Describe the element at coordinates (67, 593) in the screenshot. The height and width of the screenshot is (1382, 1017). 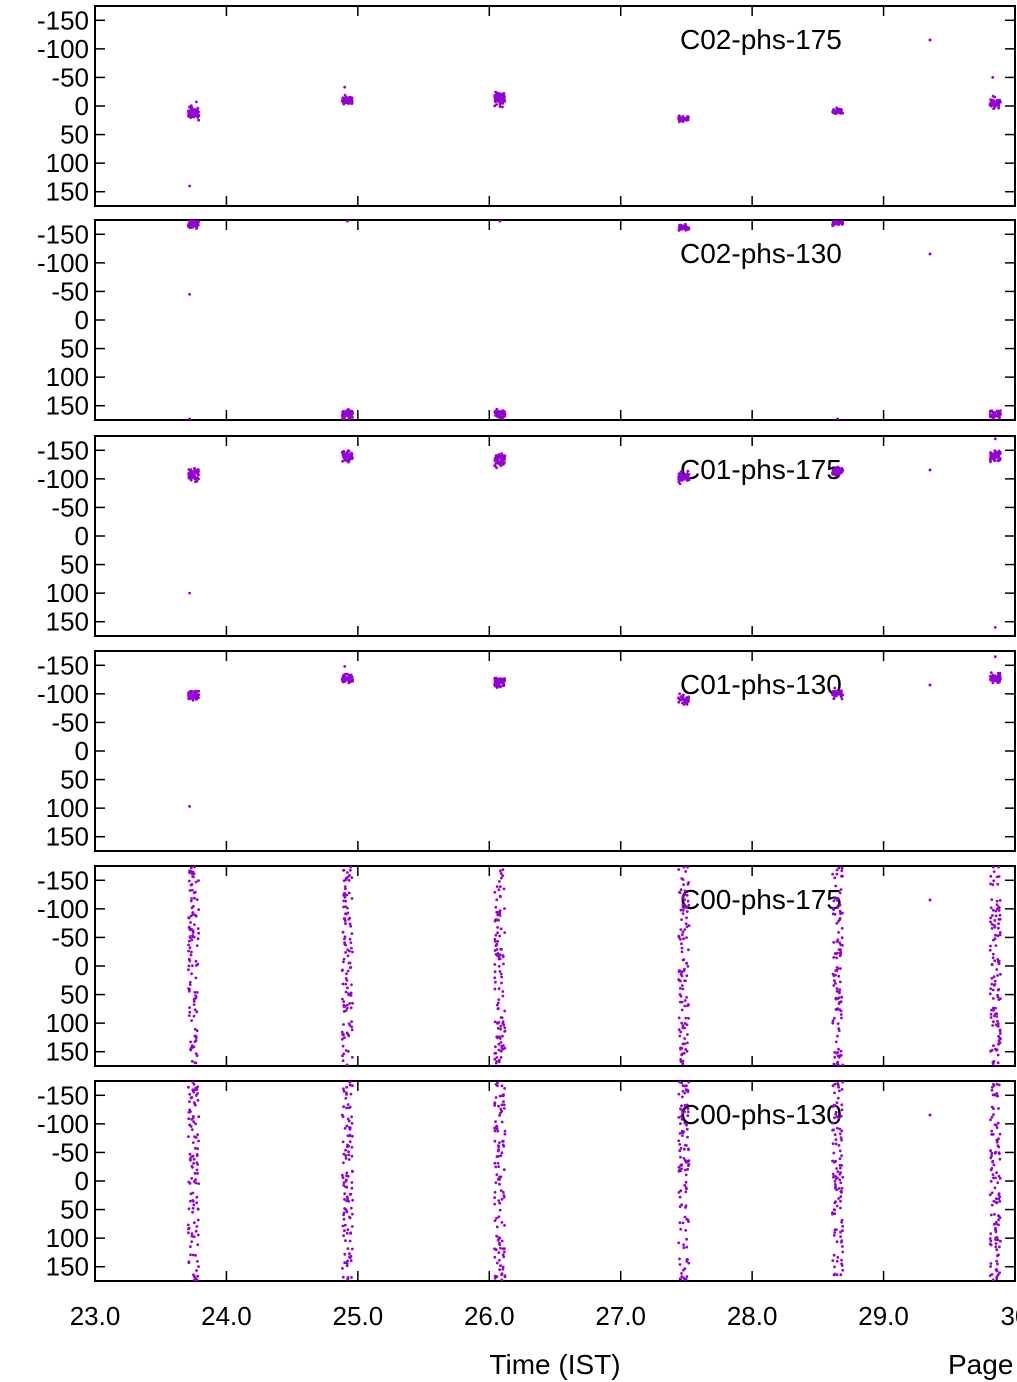
I see `y-tick-label: 100` at that location.